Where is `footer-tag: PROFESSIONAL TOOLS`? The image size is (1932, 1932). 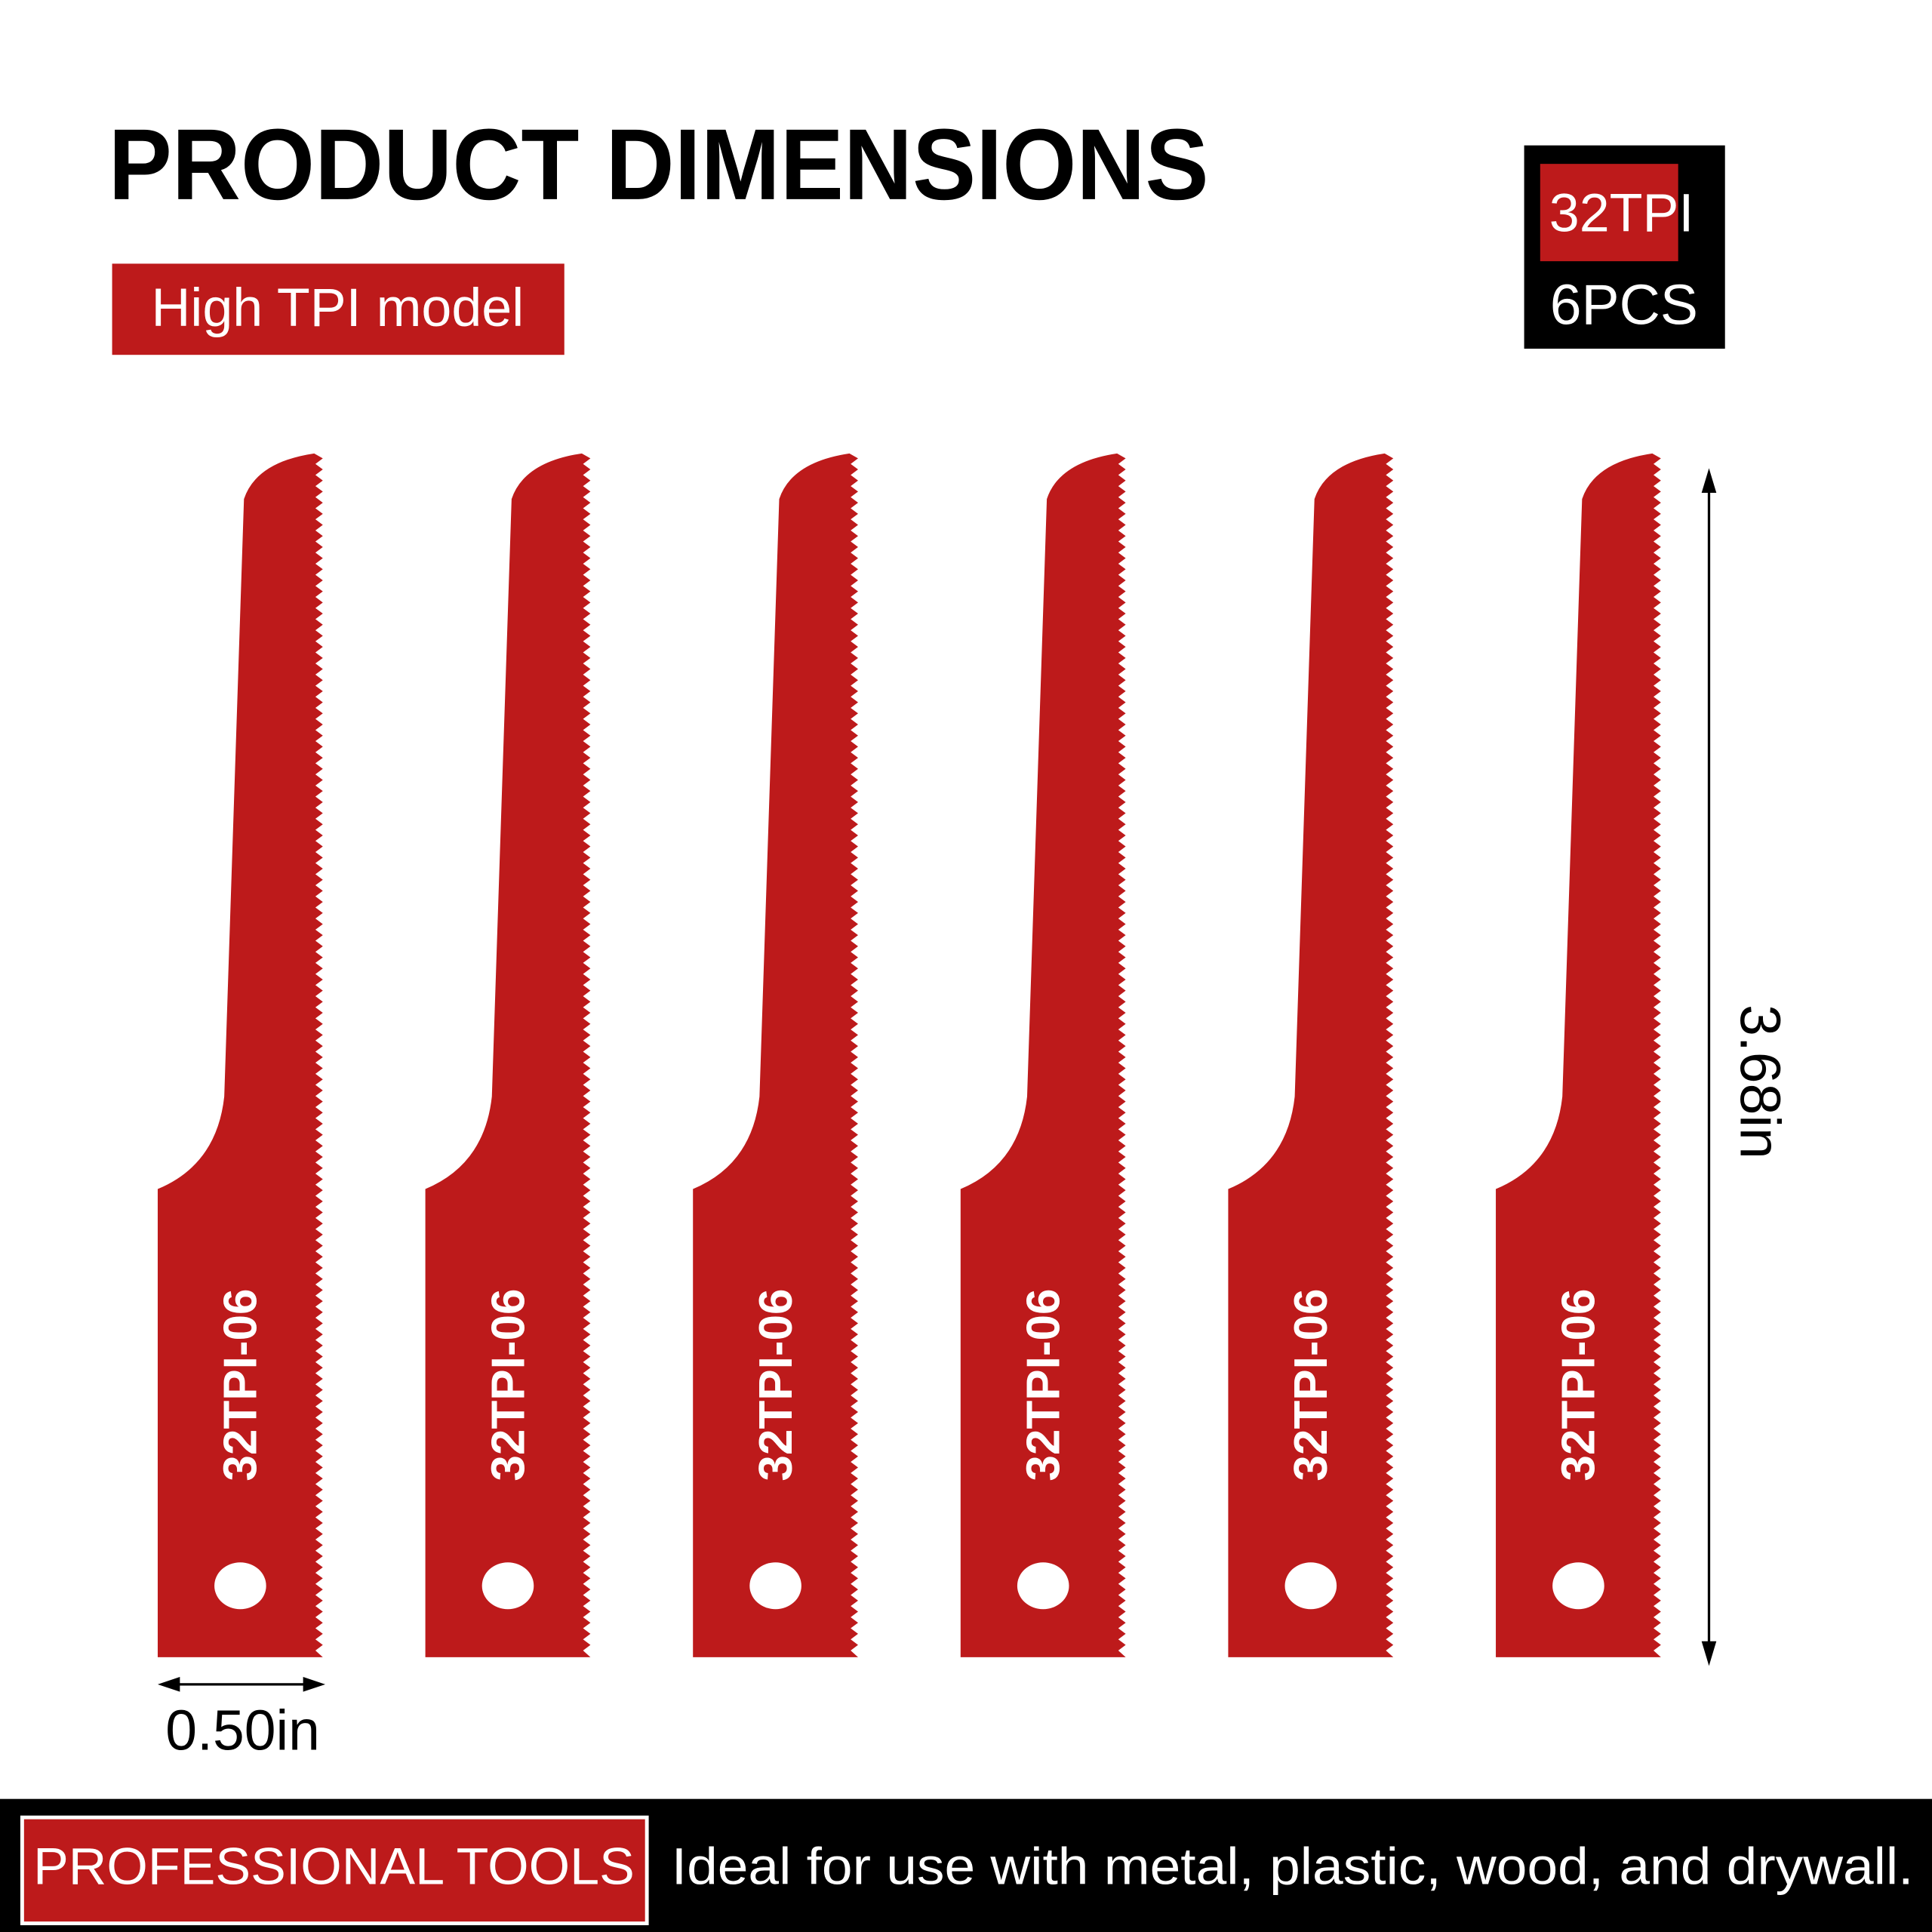 footer-tag: PROFESSIONAL TOOLS is located at coordinates (334, 1866).